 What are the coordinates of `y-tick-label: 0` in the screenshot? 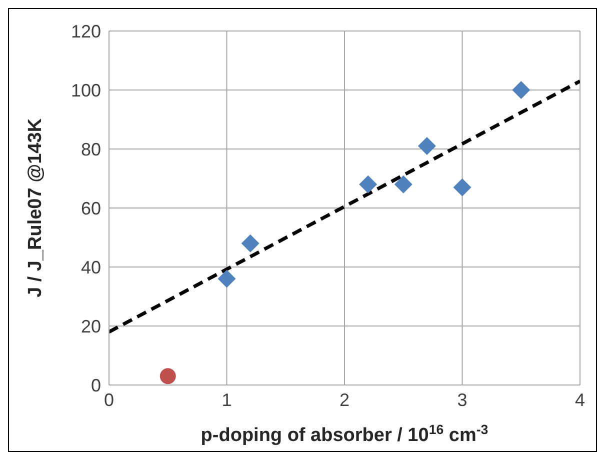 It's located at (95, 385).